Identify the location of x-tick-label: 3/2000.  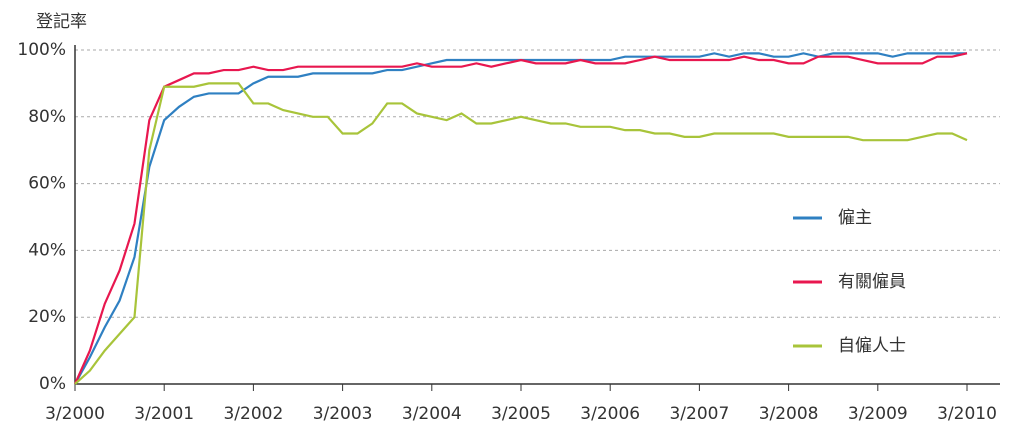
(75, 414).